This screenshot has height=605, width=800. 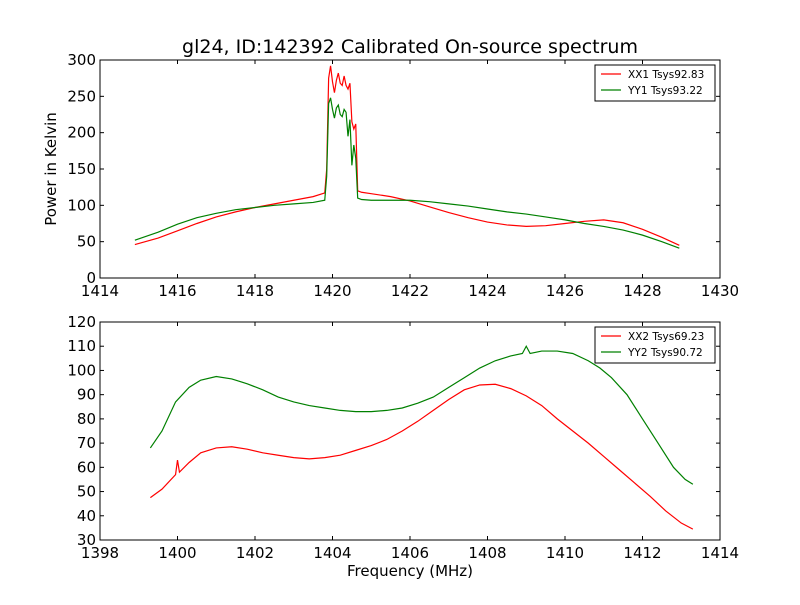 I want to click on legend-label: XX1 Tsys92.83, so click(x=666, y=75).